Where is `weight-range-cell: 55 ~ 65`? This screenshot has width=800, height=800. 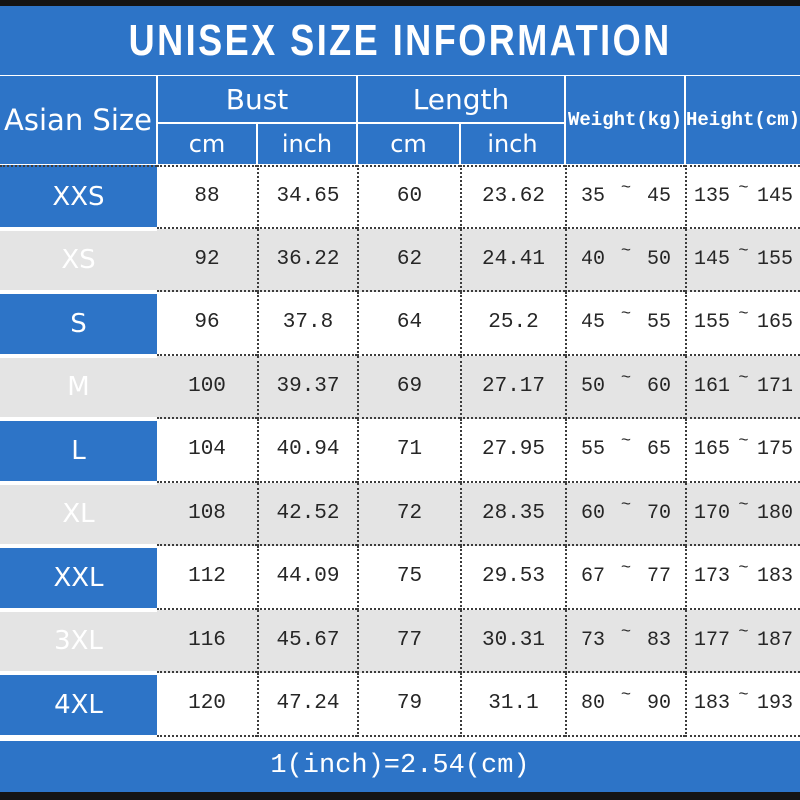
weight-range-cell: 55 ~ 65 is located at coordinates (625, 451).